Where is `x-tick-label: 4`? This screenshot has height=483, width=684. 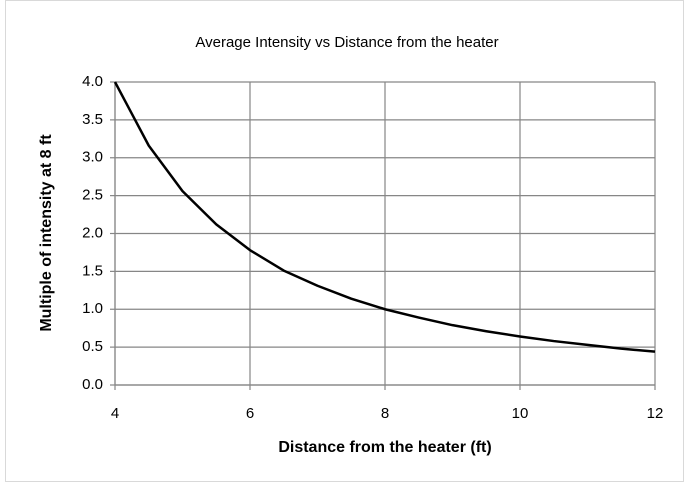
x-tick-label: 4 is located at coordinates (115, 413).